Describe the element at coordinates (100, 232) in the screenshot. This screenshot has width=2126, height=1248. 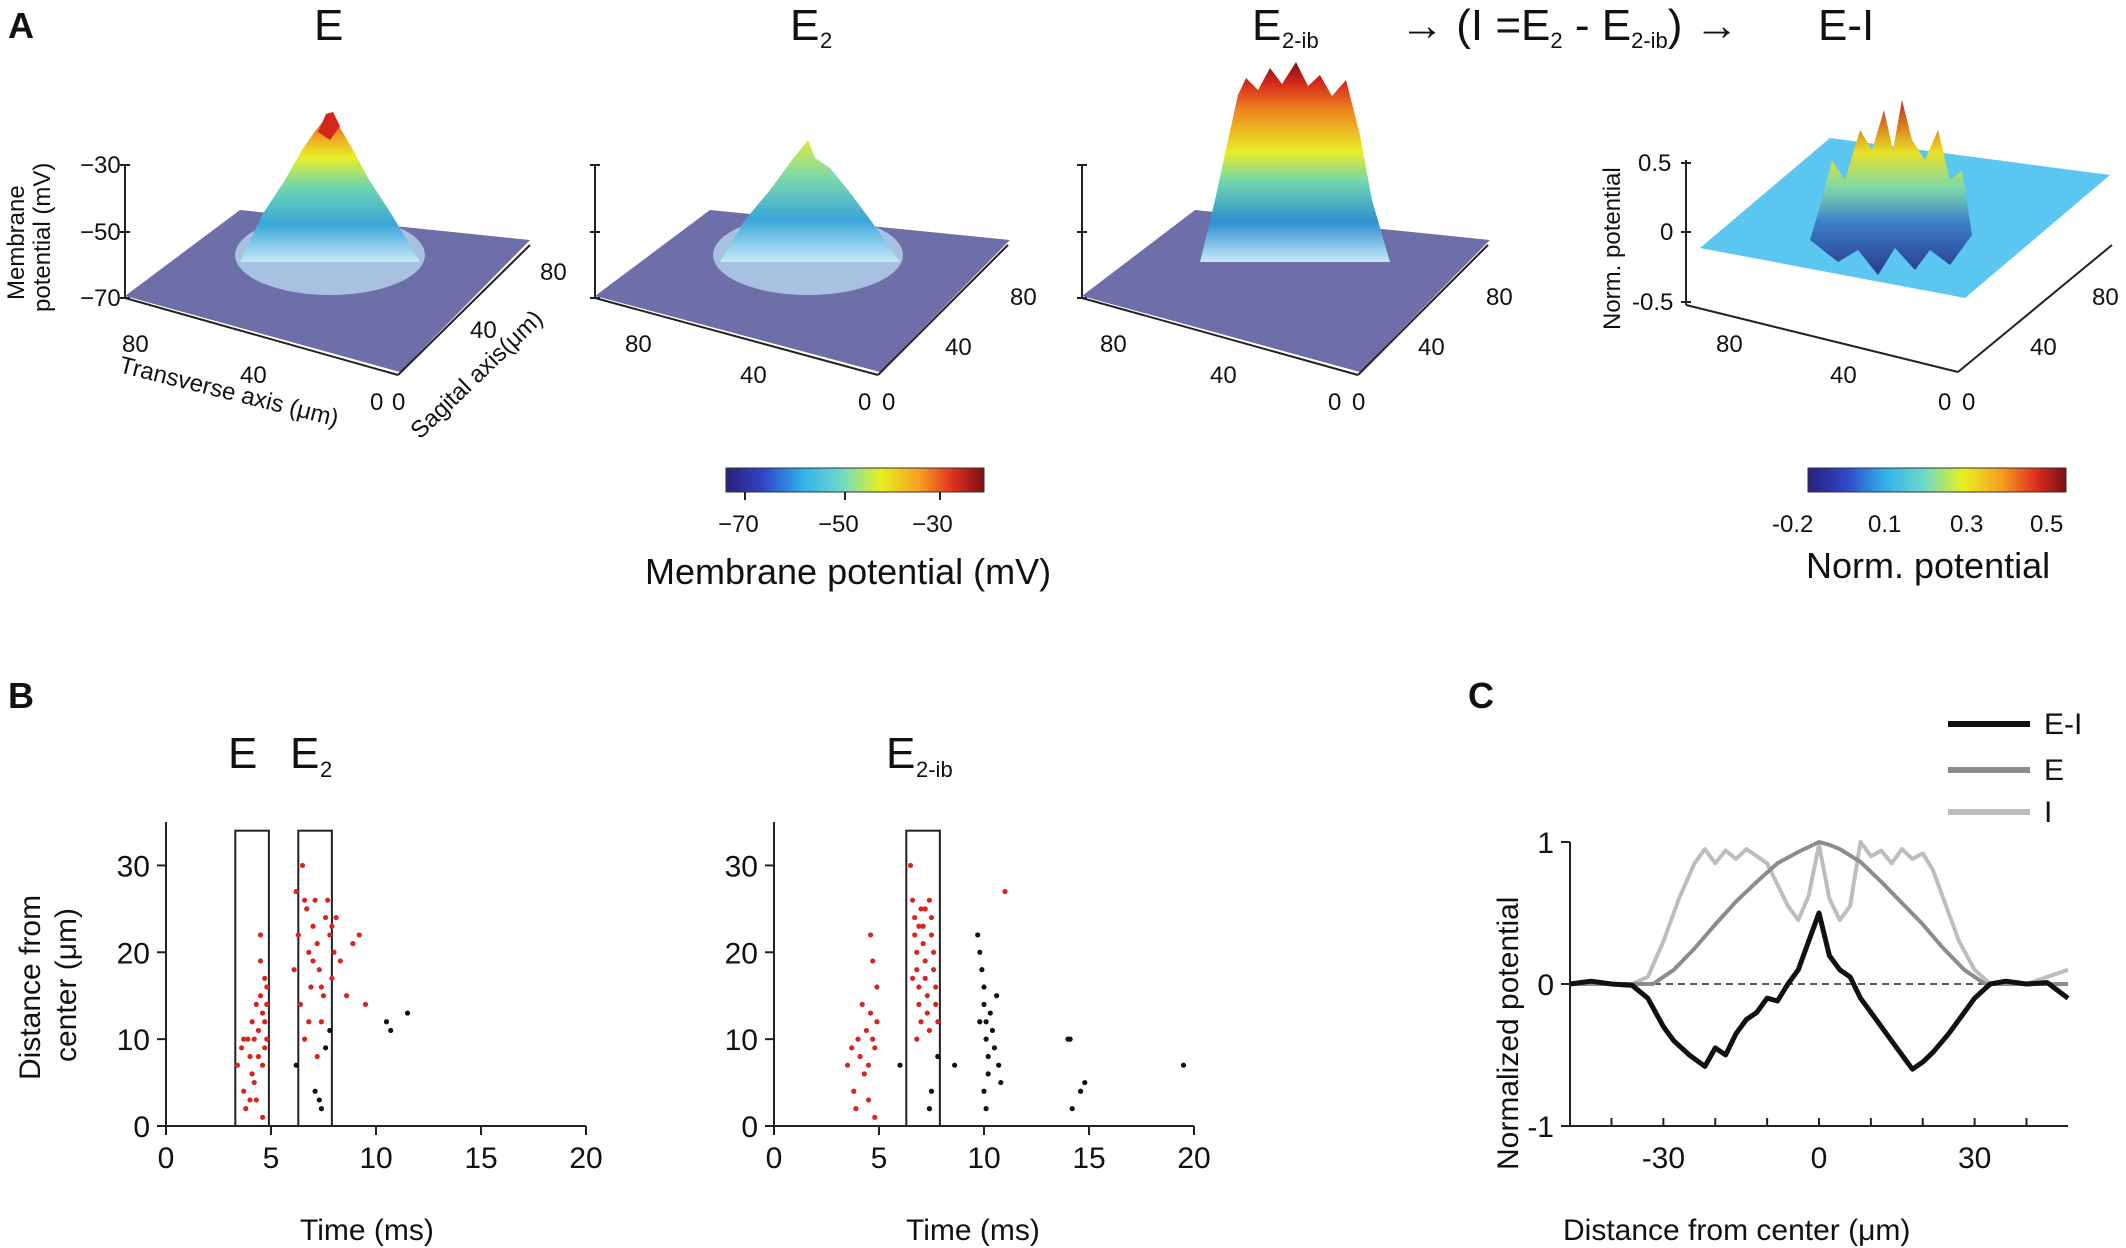
I see `zticks-e-1: −50` at that location.